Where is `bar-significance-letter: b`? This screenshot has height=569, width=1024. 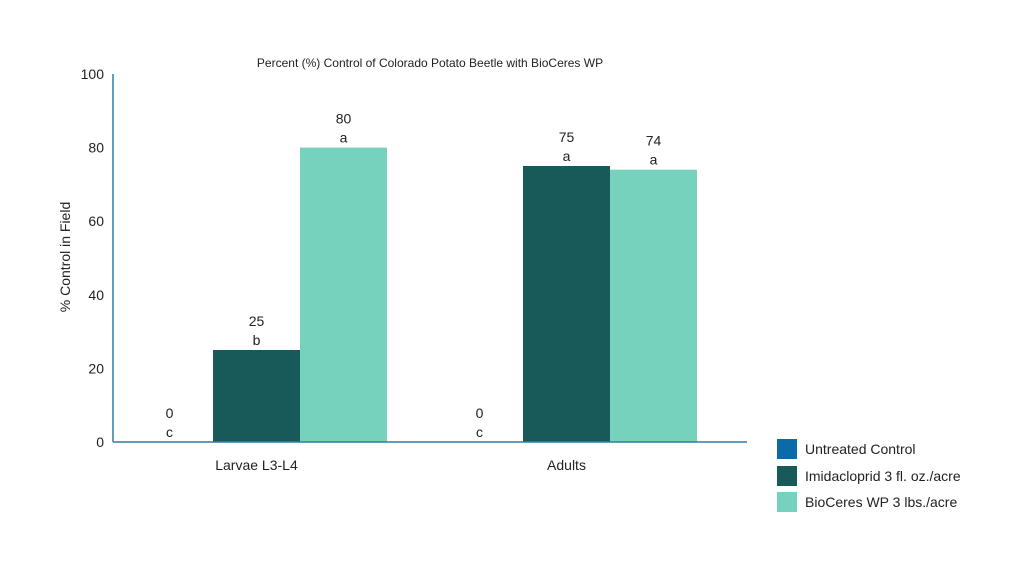
bar-significance-letter: b is located at coordinates (257, 340).